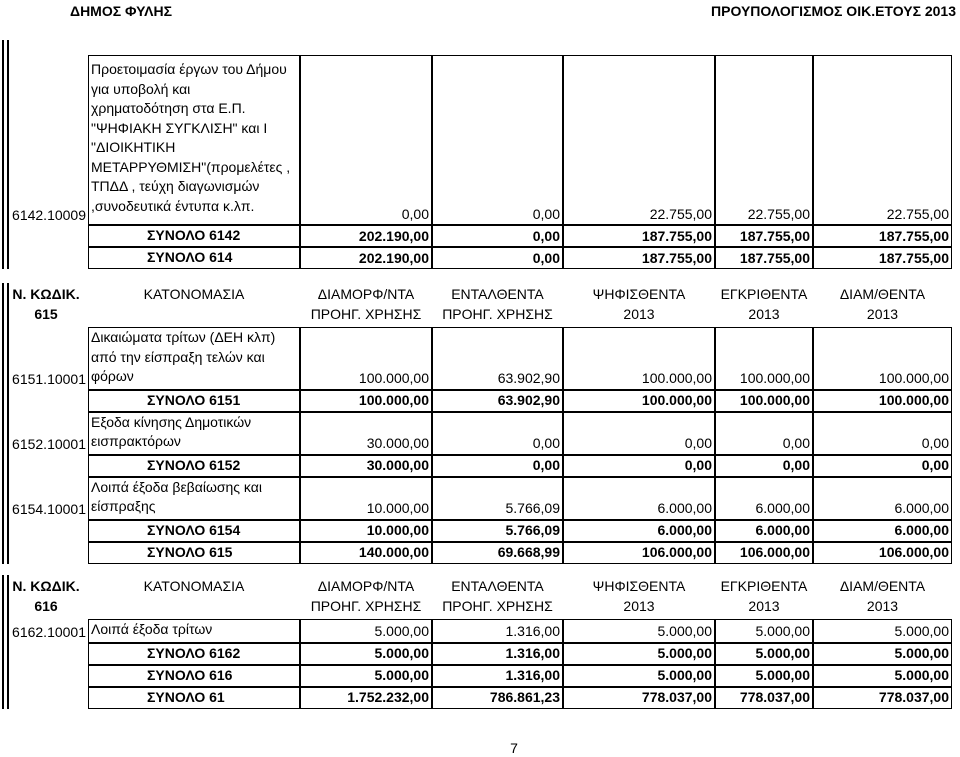 This screenshot has width=960, height=757. What do you see at coordinates (497, 675) in the screenshot?
I see `total-amount: 1.316,00` at bounding box center [497, 675].